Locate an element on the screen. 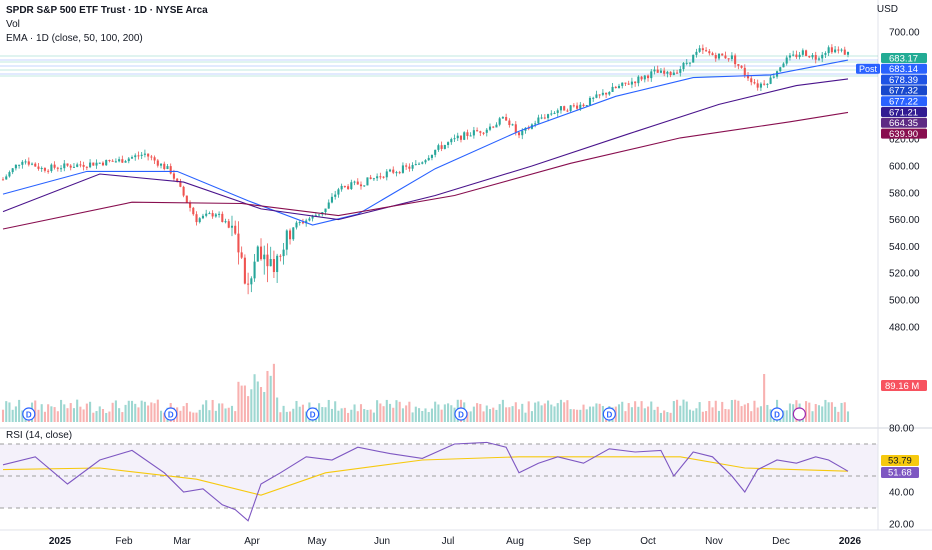  earnings-flash-icon is located at coordinates (799, 414).